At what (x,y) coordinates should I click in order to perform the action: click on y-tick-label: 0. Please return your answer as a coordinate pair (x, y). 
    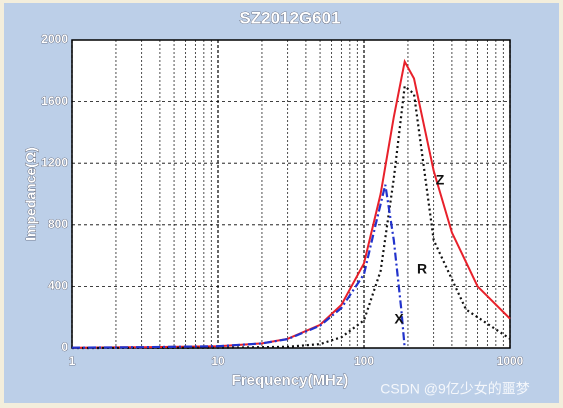
    Looking at the image, I should click on (64, 347).